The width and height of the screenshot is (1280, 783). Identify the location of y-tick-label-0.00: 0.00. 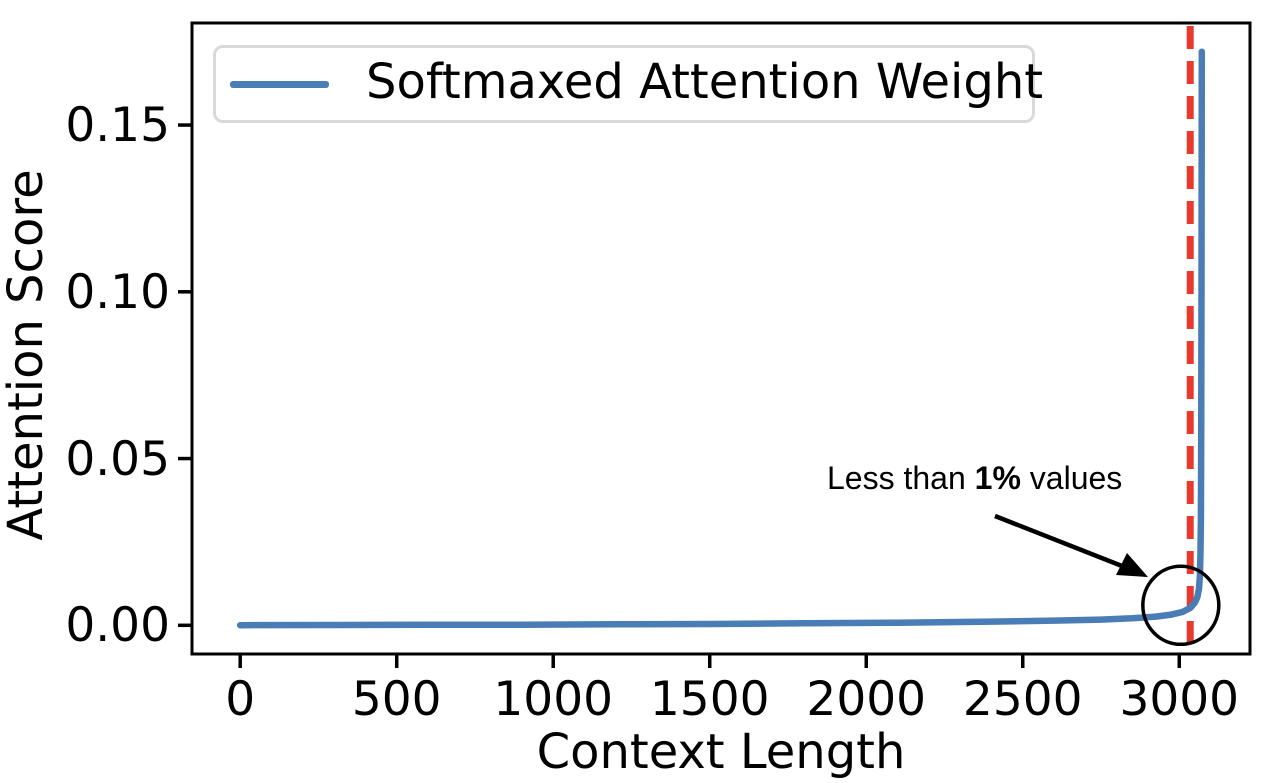
(117, 626).